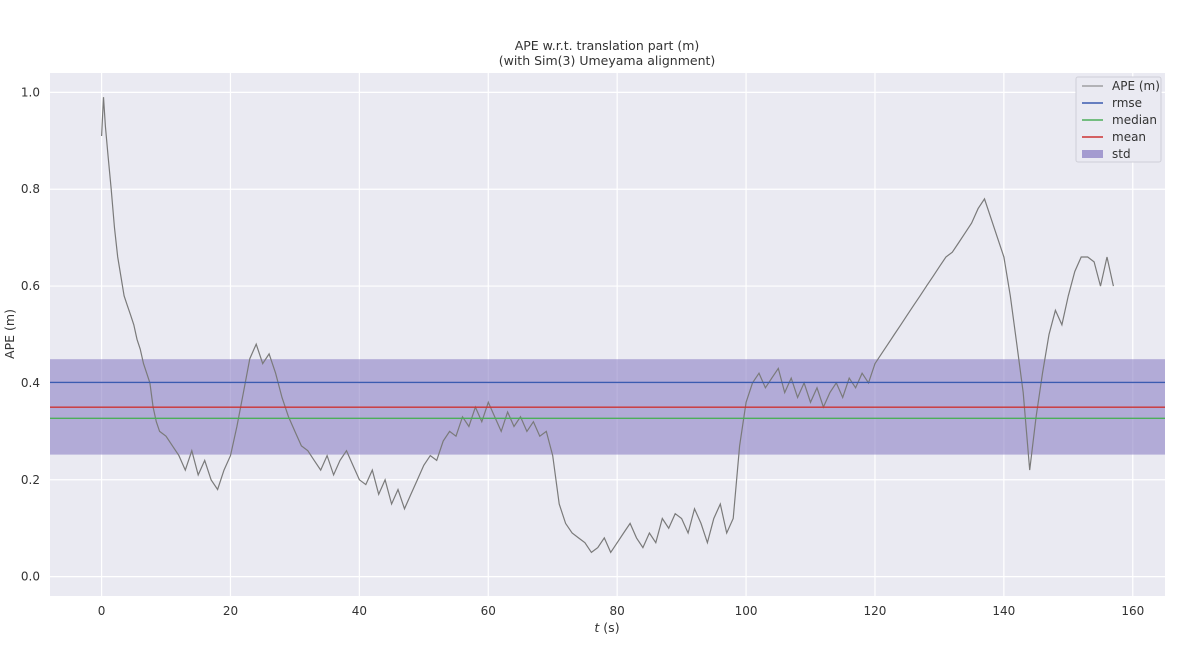  Describe the element at coordinates (607, 60) in the screenshot. I see `chart-subtitle: (with Sim(3) Umeyama alignment)` at that location.